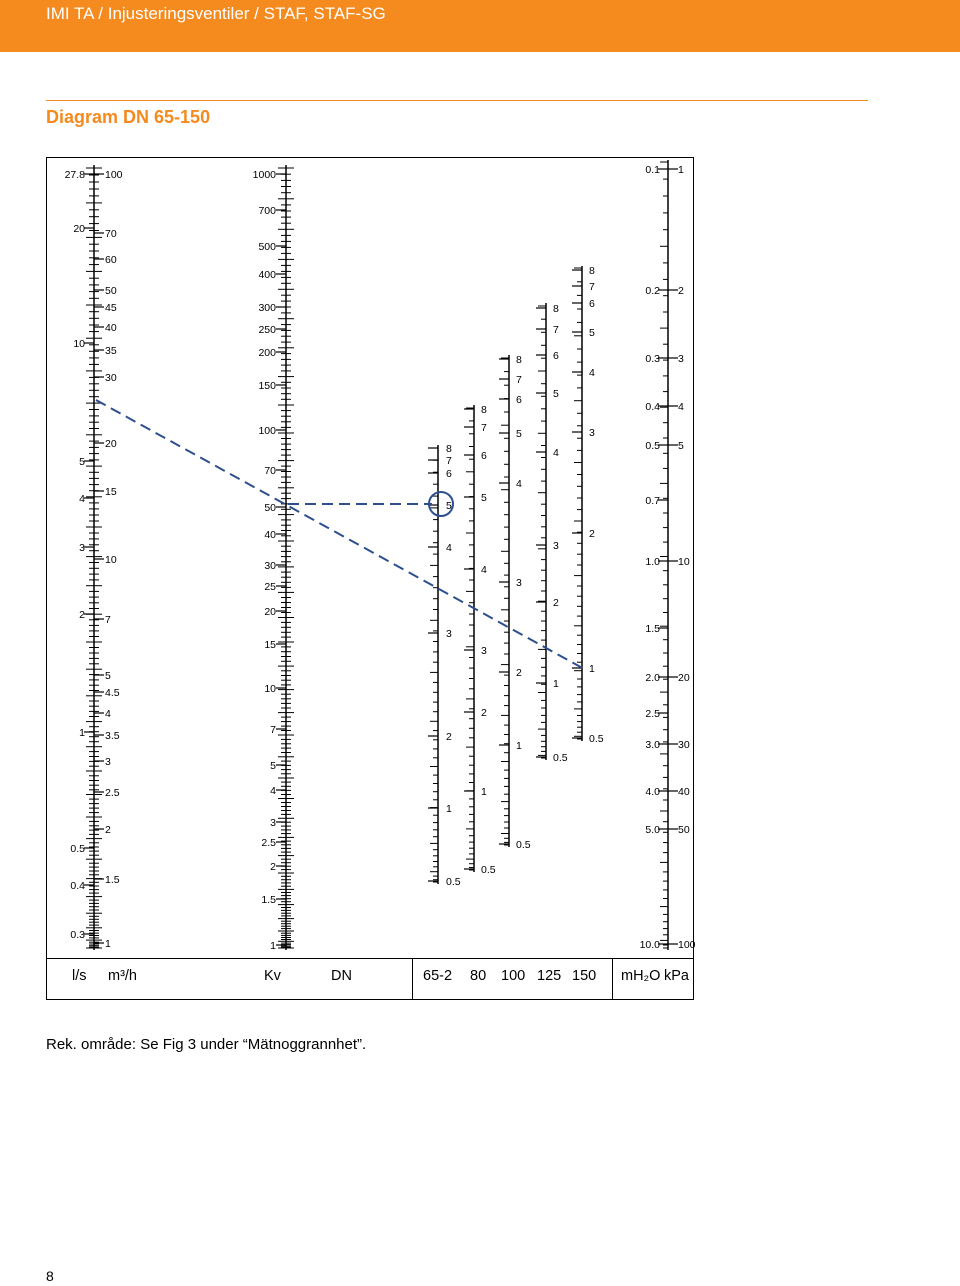 The height and width of the screenshot is (1286, 960). Describe the element at coordinates (267, 275) in the screenshot. I see `kv-tick-label: 400` at that location.